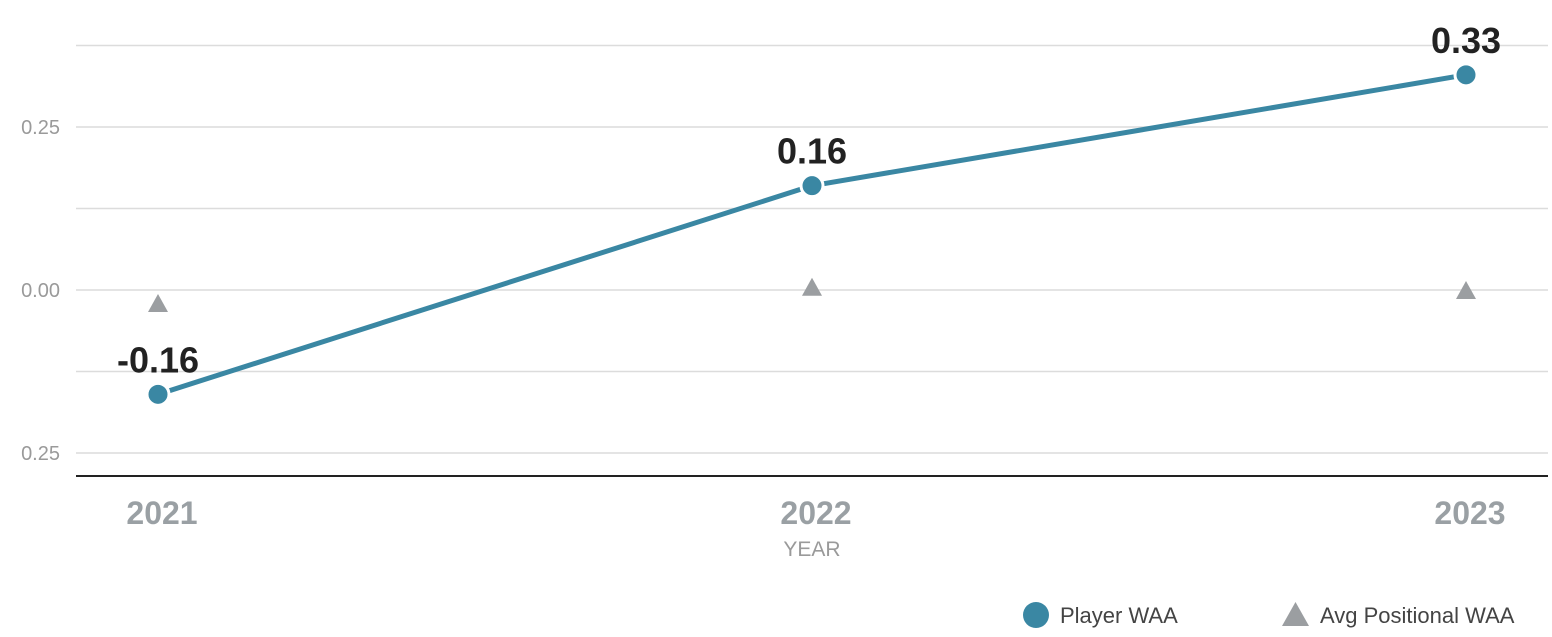  What do you see at coordinates (1119, 615) in the screenshot?
I see `legend-label-player-waa: Player WAA` at bounding box center [1119, 615].